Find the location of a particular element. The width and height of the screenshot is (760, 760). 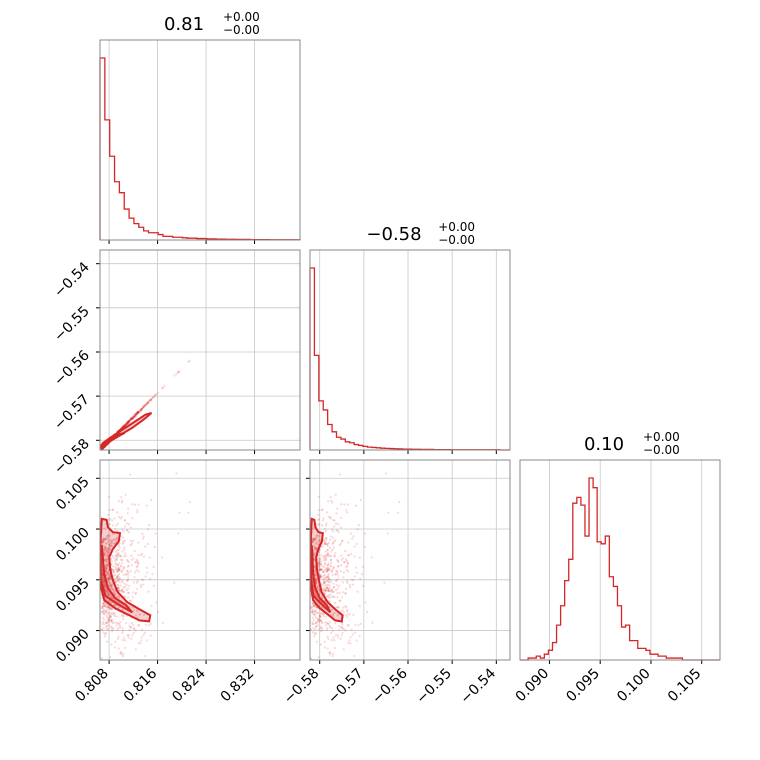

scatter-panel-0-2-tick-label-x-3: 0.832 is located at coordinates (238, 686).